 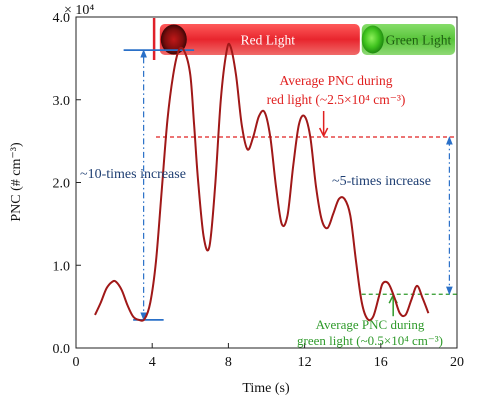 I want to click on green-light-bar, so click(x=408, y=39).